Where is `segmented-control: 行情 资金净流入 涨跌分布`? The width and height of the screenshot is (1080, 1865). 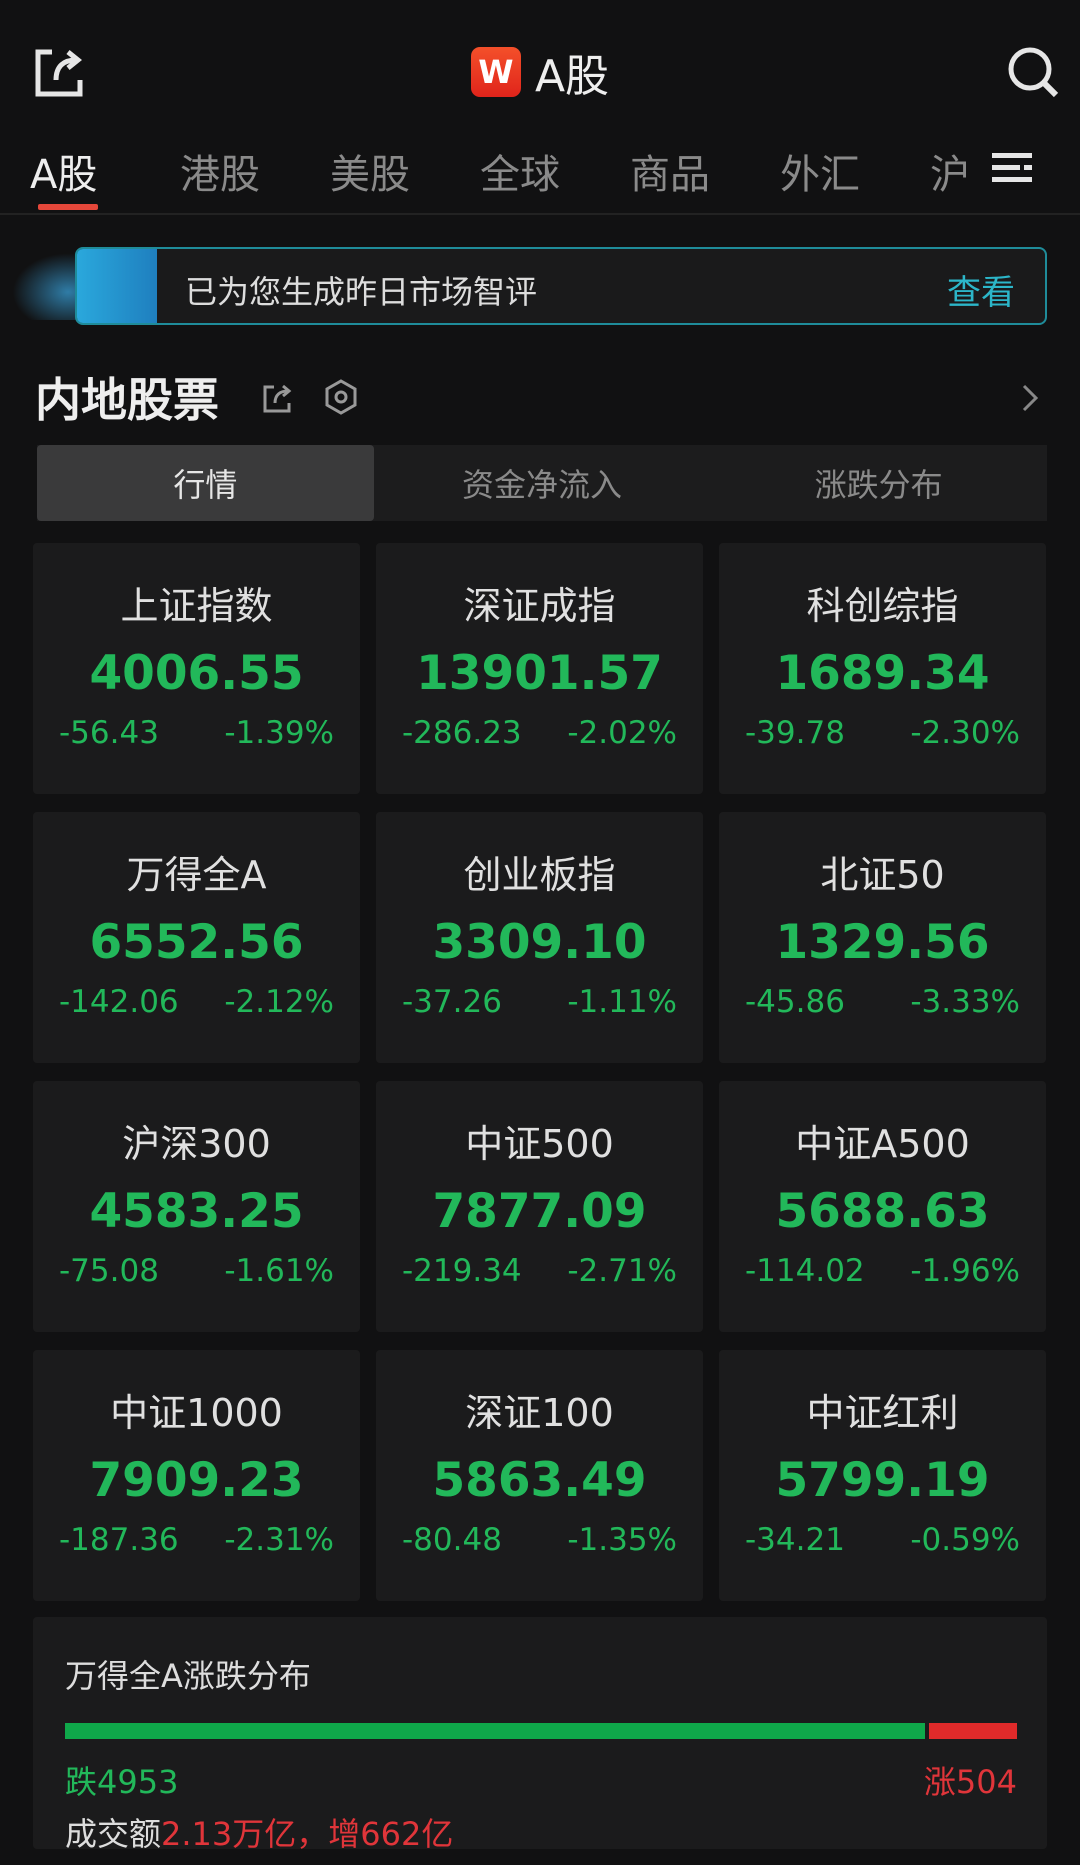
segmented-control: 行情 资金净流入 涨跌分布 is located at coordinates (542, 483).